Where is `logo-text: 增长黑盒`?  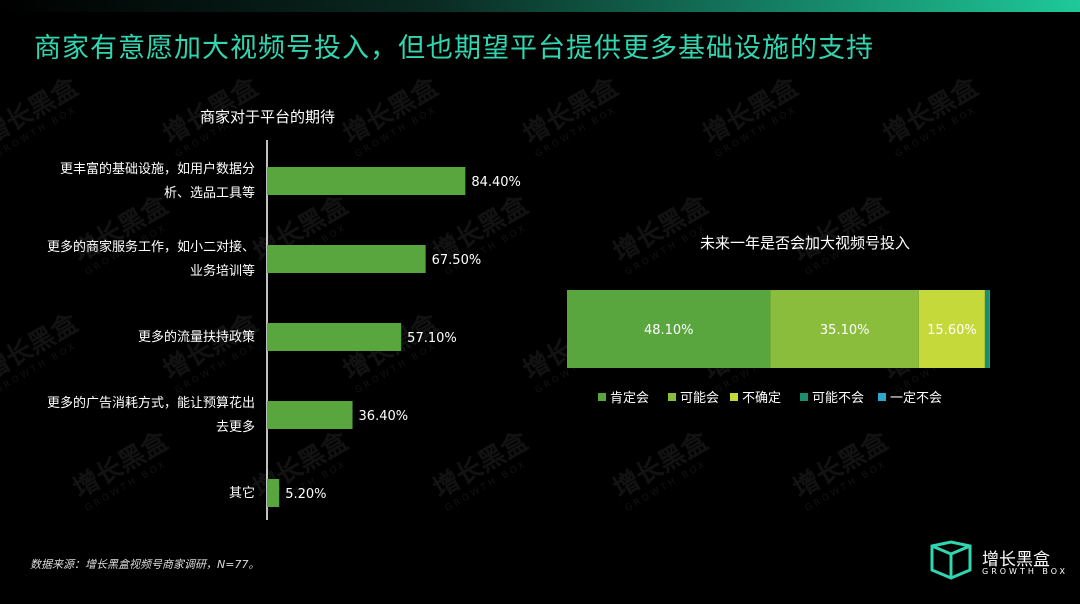 logo-text: 增长黑盒 is located at coordinates (1016, 560).